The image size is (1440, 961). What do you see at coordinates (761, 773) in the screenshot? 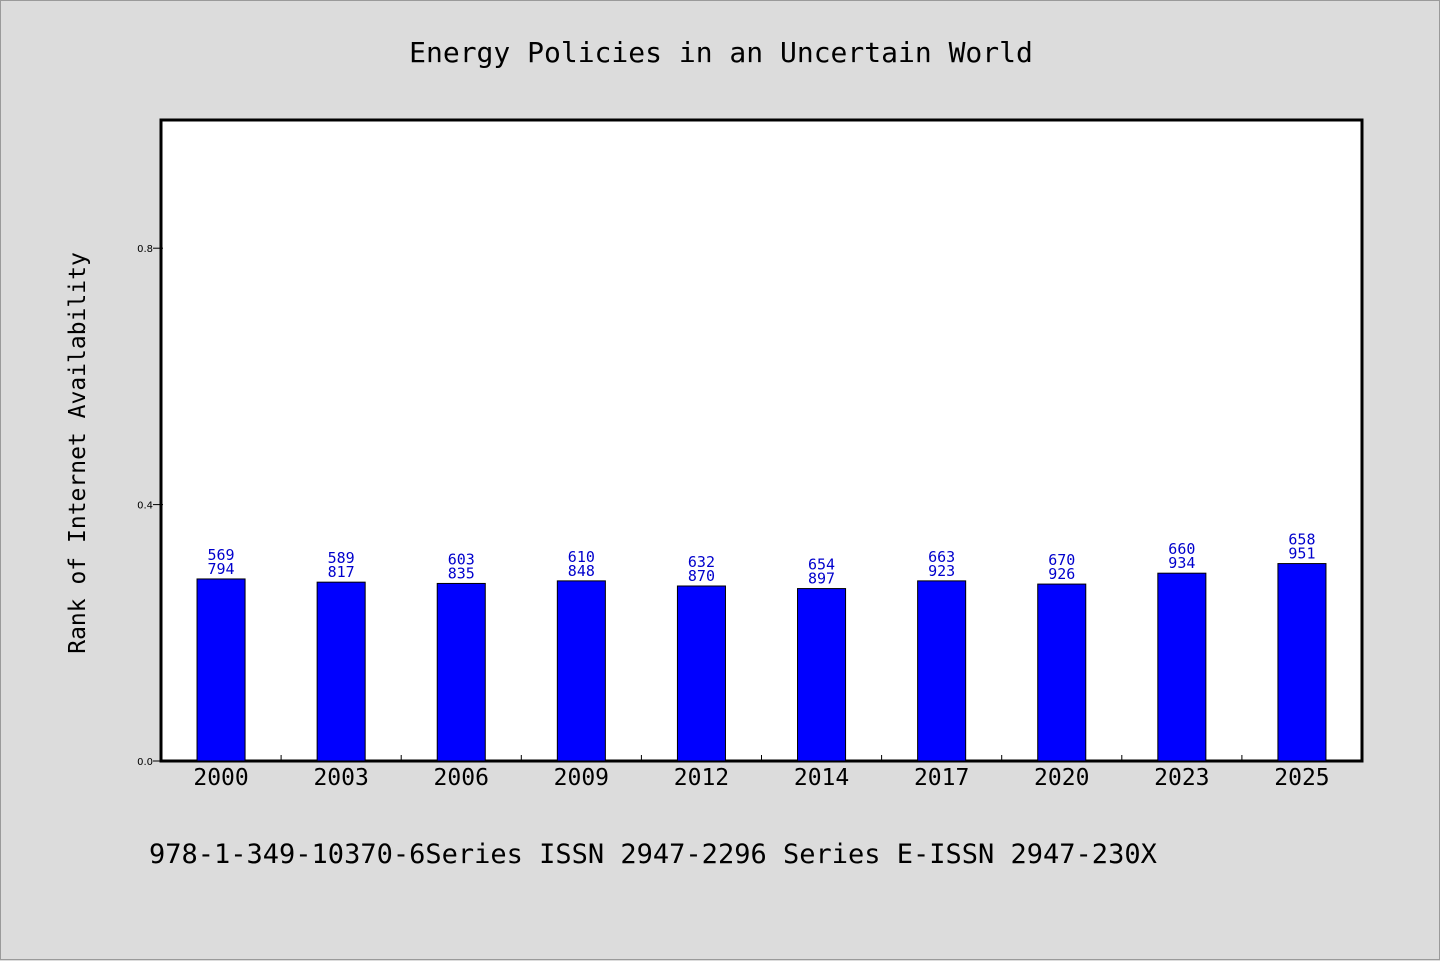
I see `x-axis-ticks: 2000 2003 2006 2009 2012 2014 2017 2020 2023 2025` at bounding box center [761, 773].